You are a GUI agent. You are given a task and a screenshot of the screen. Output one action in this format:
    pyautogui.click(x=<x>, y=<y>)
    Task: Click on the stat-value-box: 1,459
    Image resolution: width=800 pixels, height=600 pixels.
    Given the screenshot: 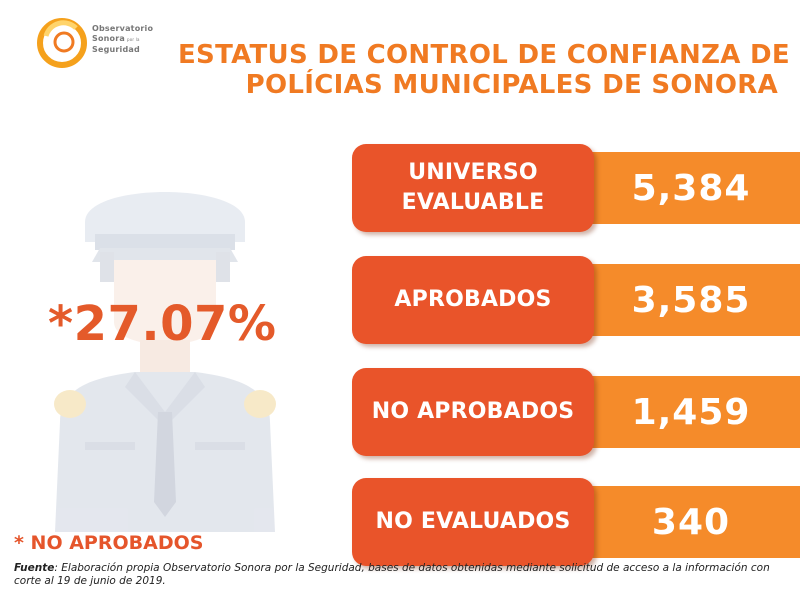 What is the action you would take?
    pyautogui.click(x=691, y=412)
    